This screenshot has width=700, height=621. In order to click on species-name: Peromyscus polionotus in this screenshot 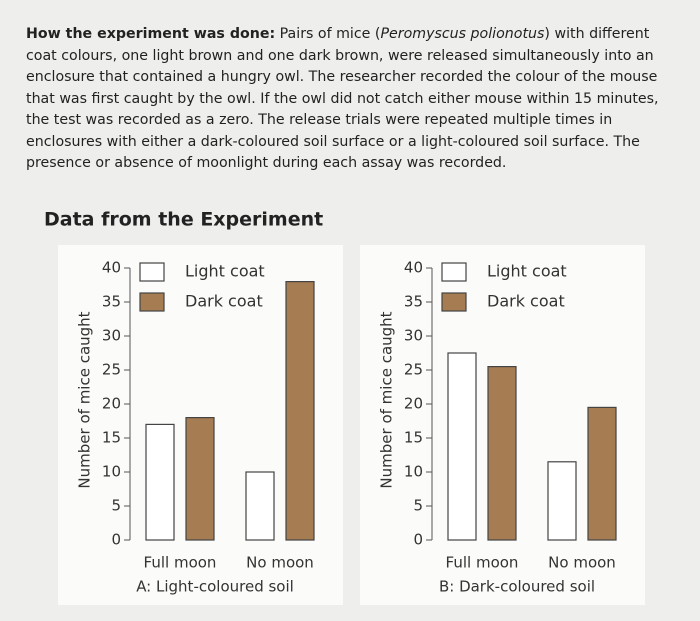, I will do `click(462, 34)`.